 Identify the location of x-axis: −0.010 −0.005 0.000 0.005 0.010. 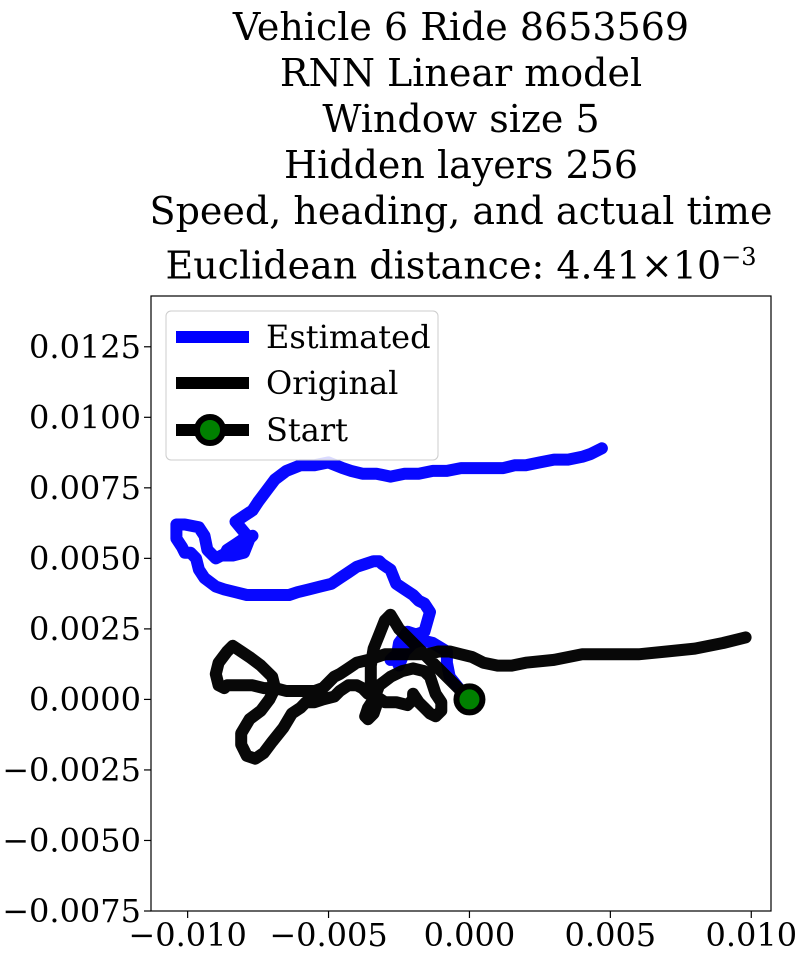
(462, 932).